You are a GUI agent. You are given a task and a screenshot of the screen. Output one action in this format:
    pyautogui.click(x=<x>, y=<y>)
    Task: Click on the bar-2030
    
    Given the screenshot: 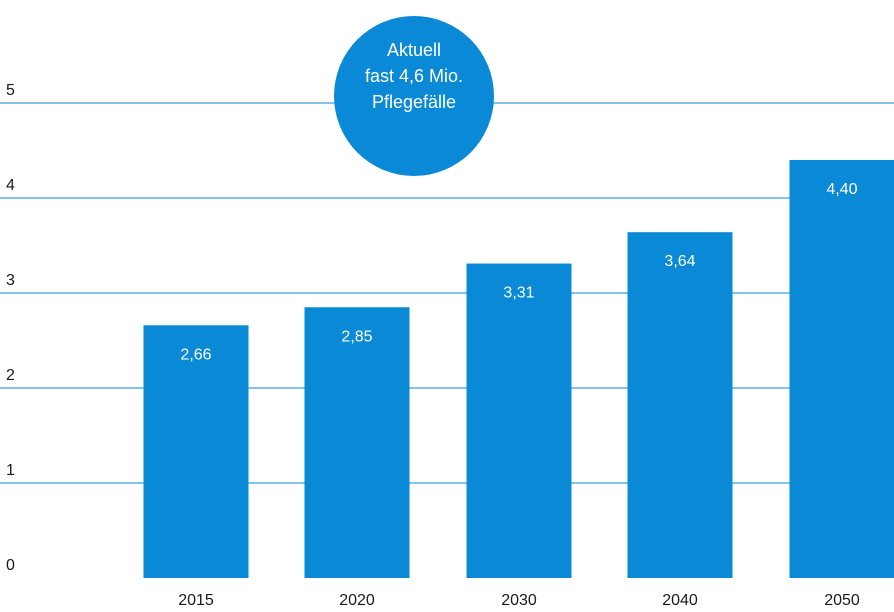 What is the action you would take?
    pyautogui.click(x=519, y=420)
    